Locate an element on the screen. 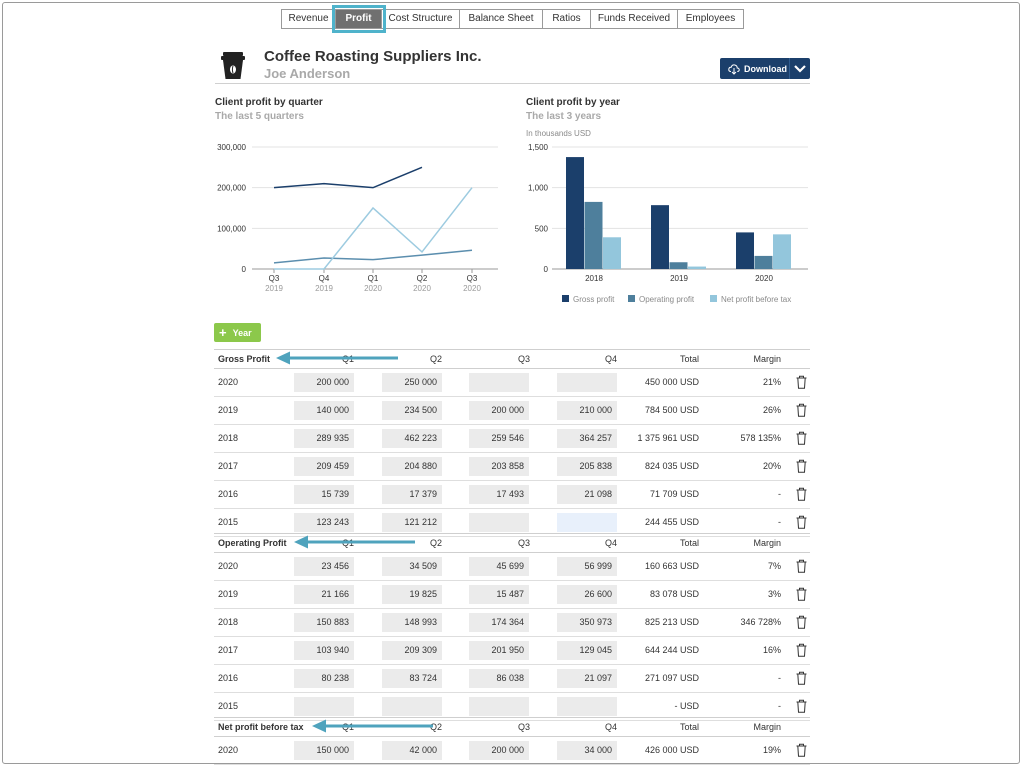  q1-input is located at coordinates (324, 706).